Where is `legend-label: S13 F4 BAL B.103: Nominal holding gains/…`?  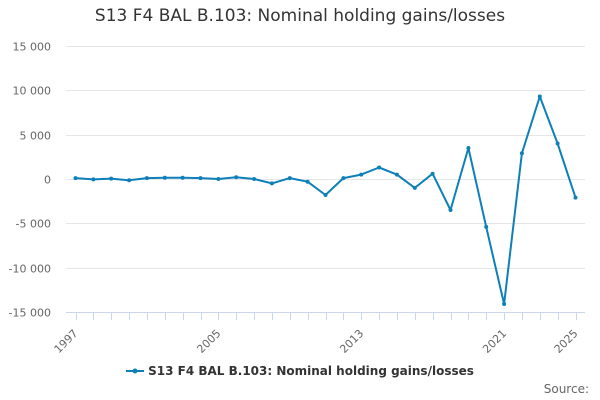
legend-label: S13 F4 BAL B.103: Nominal holding gains/… is located at coordinates (311, 371).